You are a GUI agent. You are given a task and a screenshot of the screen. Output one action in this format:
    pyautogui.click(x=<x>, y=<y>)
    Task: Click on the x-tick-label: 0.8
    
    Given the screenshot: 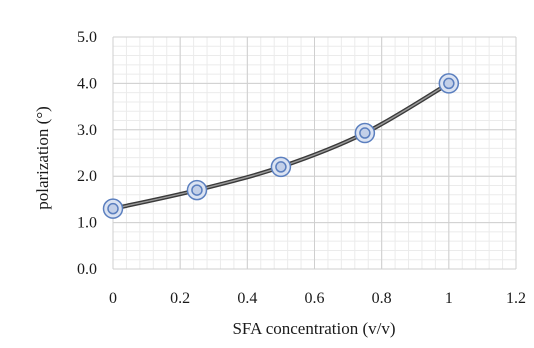 What is the action you would take?
    pyautogui.click(x=382, y=298)
    